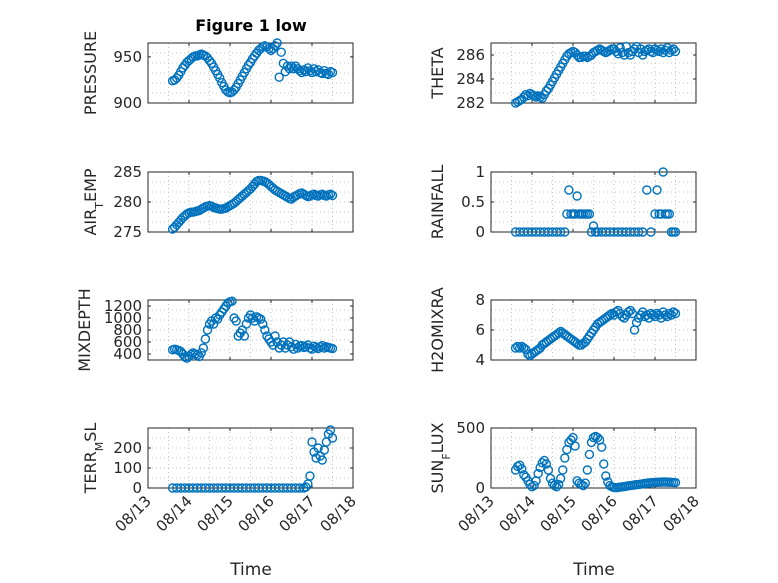 This screenshot has width=778, height=583. Describe the element at coordinates (127, 342) in the screenshot. I see `y-tick-label: 600` at that location.